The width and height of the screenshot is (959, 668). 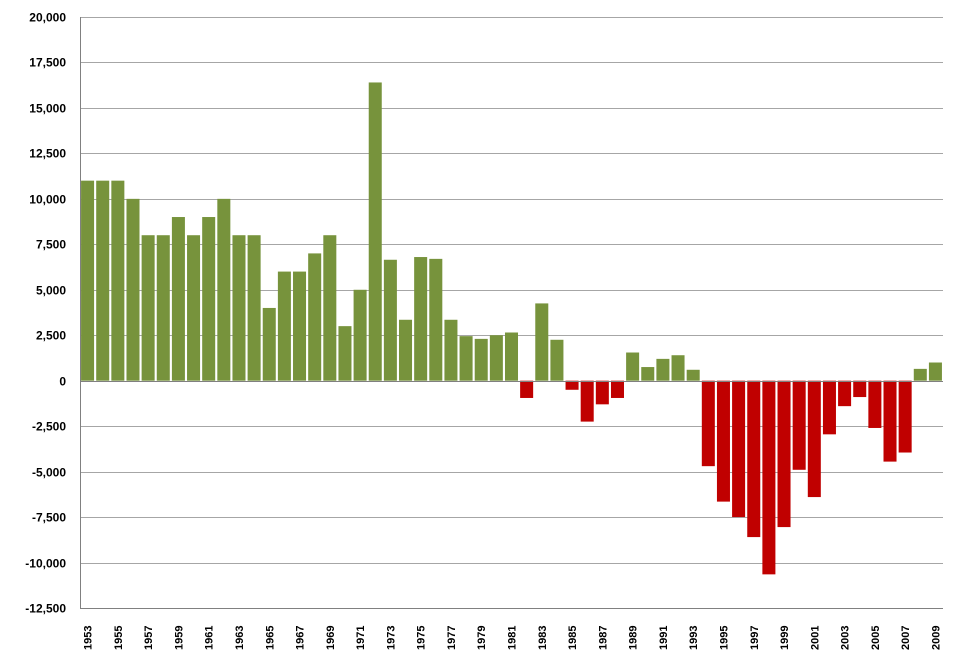 What do you see at coordinates (905, 416) in the screenshot?
I see `bar-2007` at bounding box center [905, 416].